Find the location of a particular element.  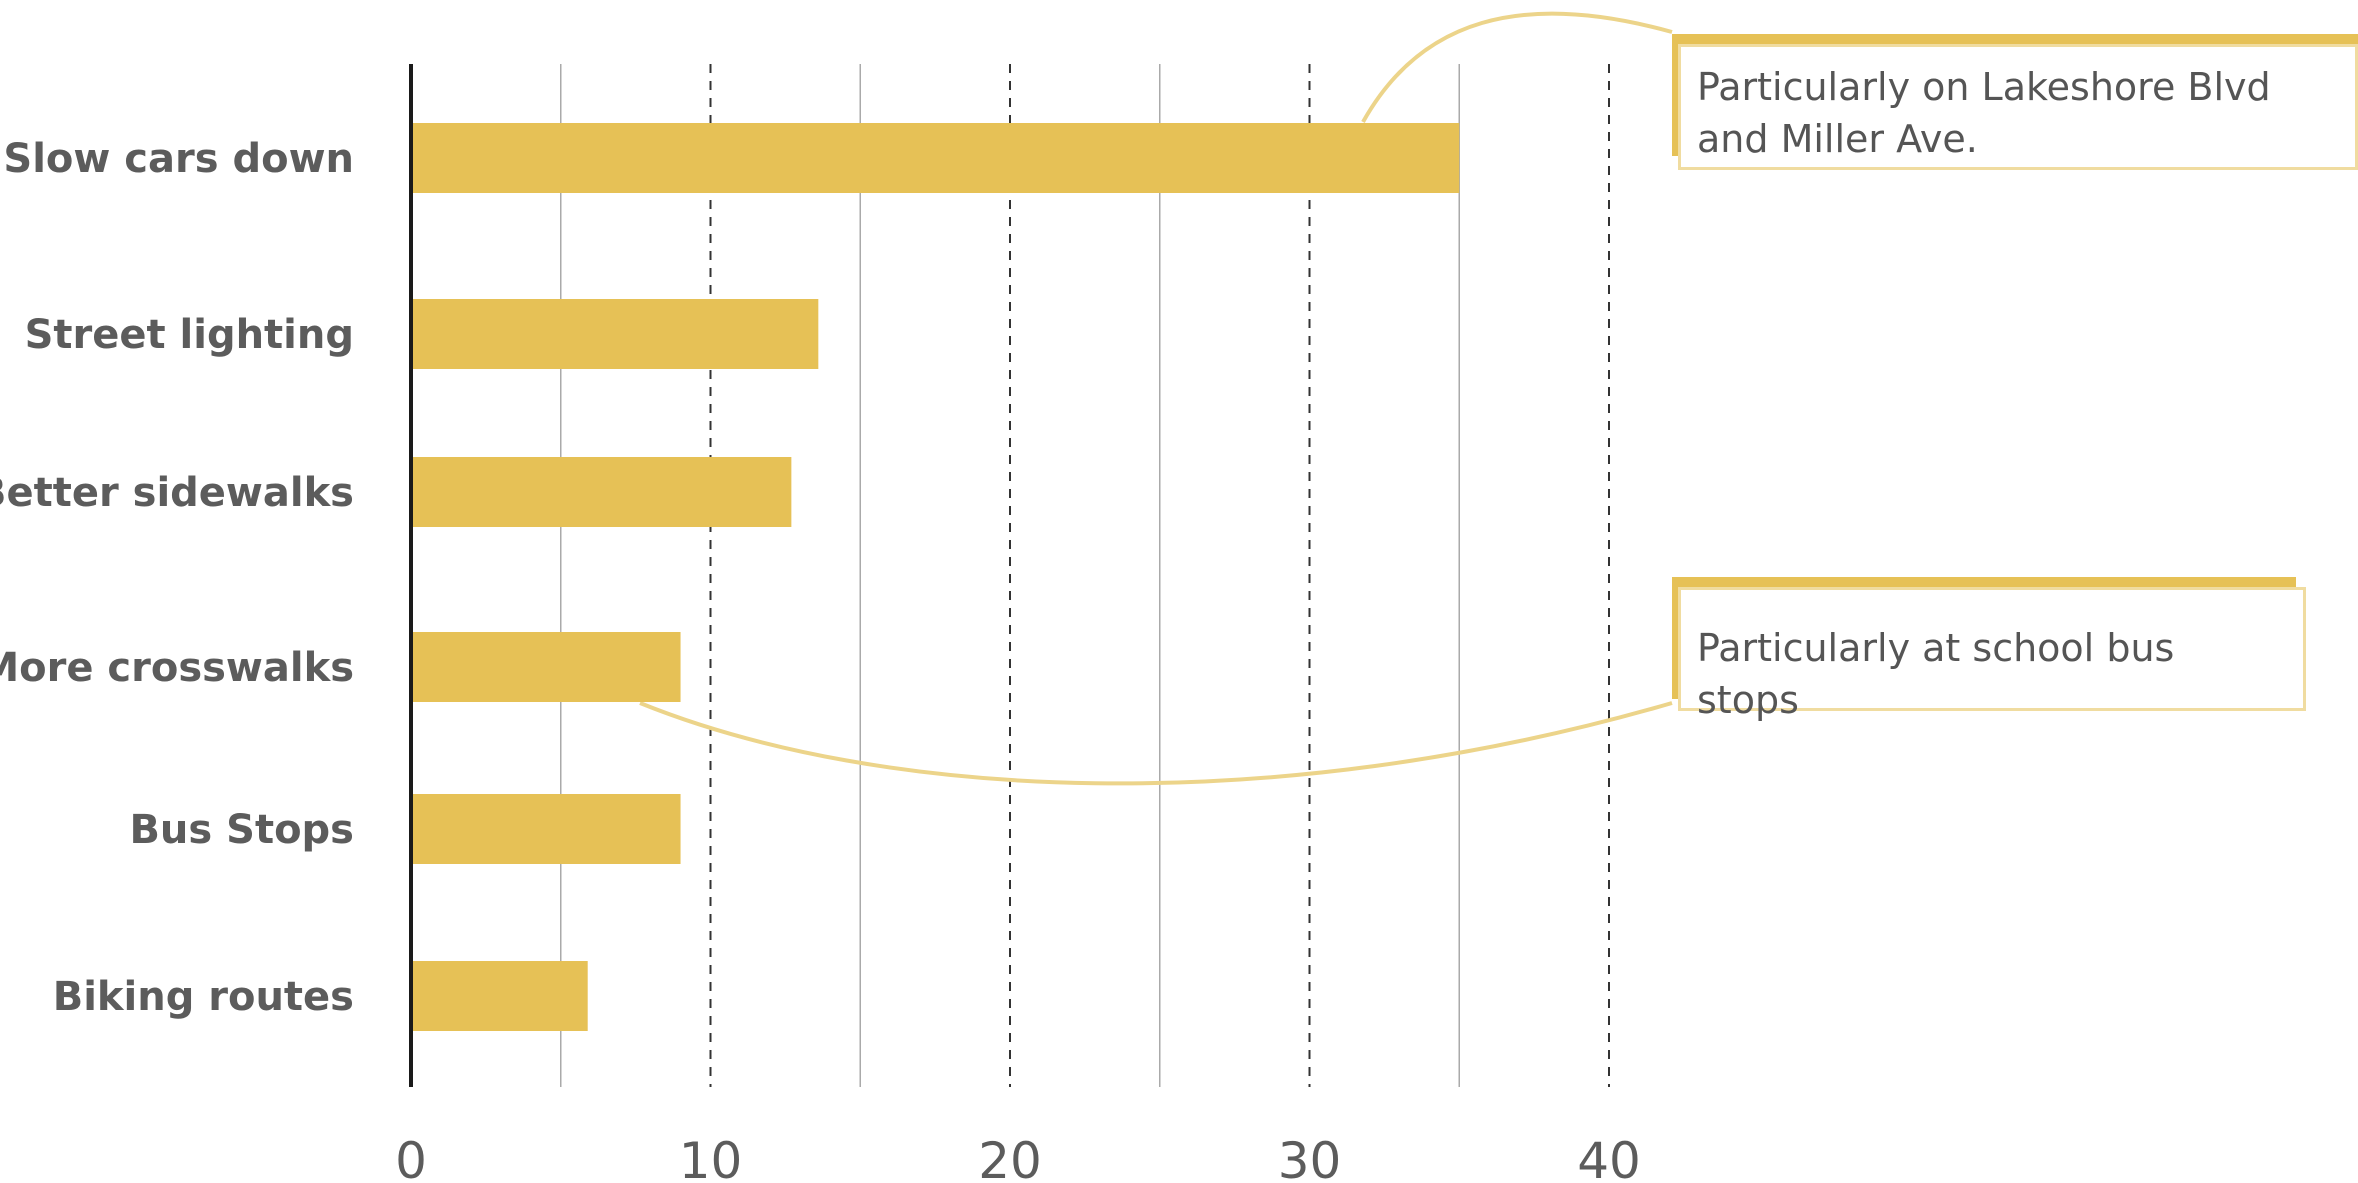

x-tick-label-10: 10 is located at coordinates (711, 1157).